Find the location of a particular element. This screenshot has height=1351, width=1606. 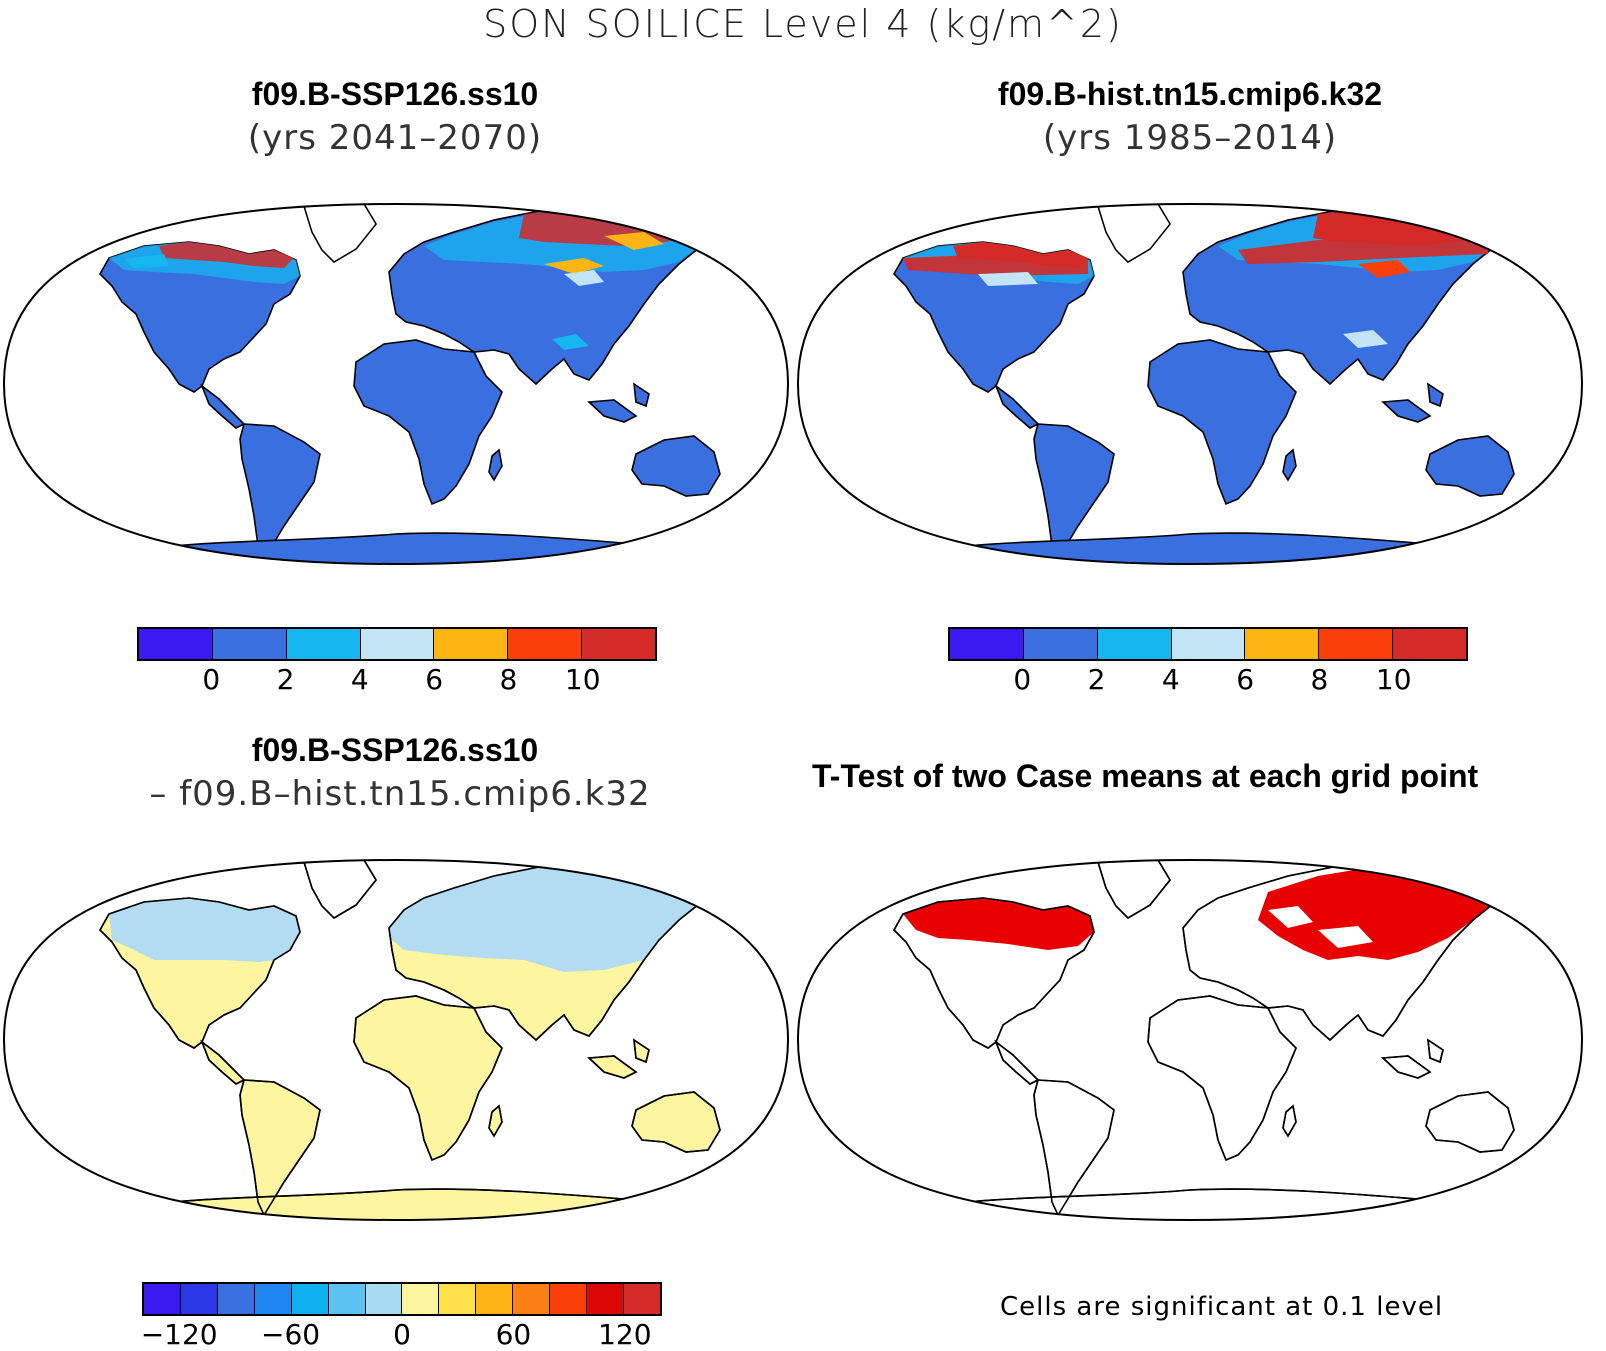

colorbar-tick-label: 120 is located at coordinates (625, 1334).